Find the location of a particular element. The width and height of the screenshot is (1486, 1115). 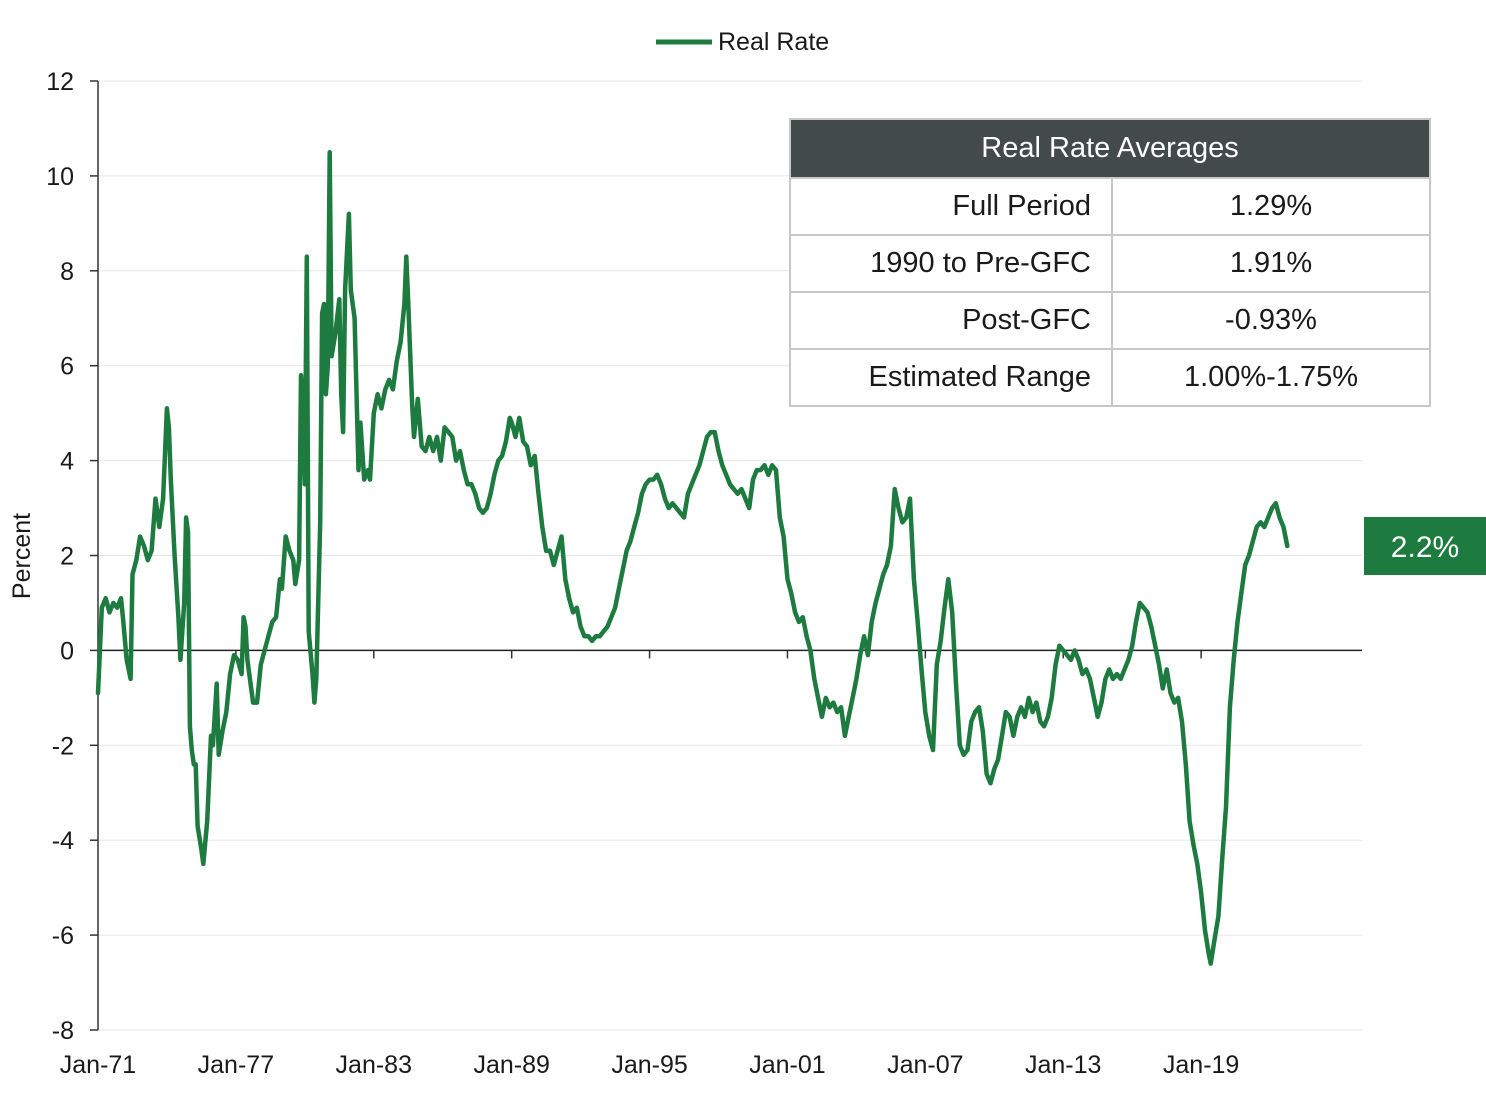

y-tick-label: 4 is located at coordinates (67, 462).